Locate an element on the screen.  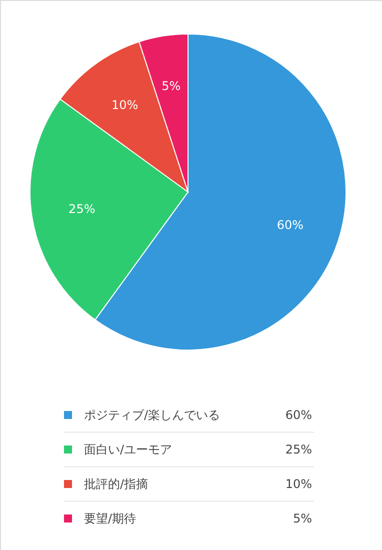
text: 25% is located at coordinates (298, 449).